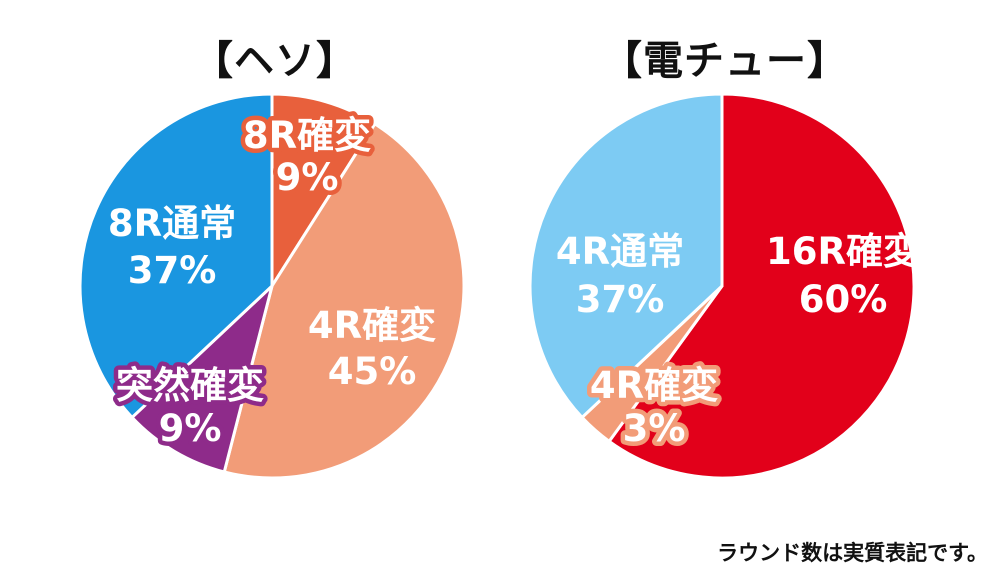 This screenshot has height=577, width=1000. Describe the element at coordinates (372, 325) in the screenshot. I see `slice-label-0-1: 4R確変` at that location.